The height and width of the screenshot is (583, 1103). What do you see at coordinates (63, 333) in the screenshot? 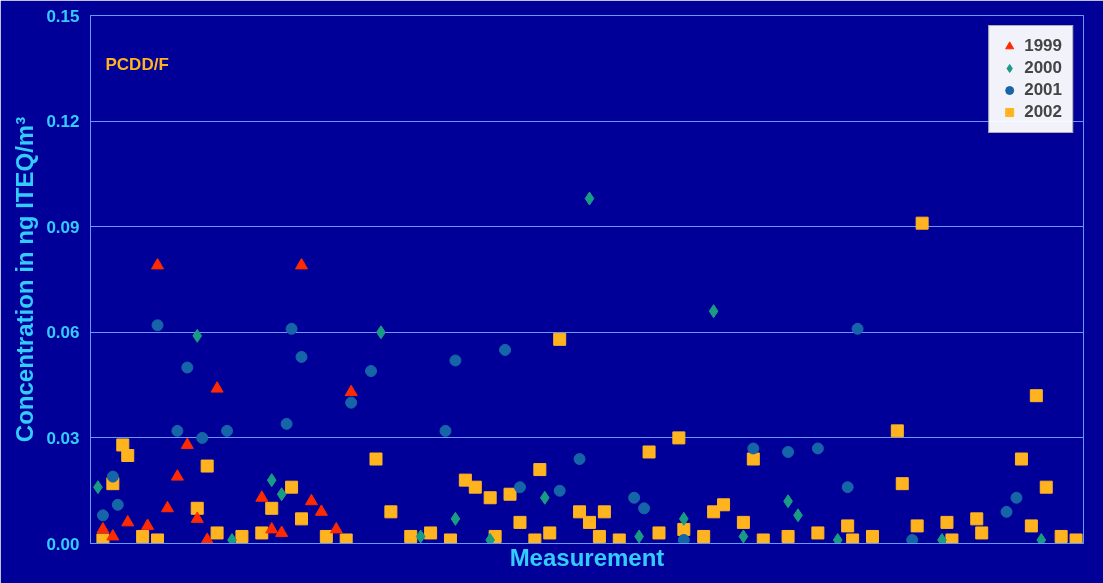
I see `y-tick-label: 0.06` at bounding box center [63, 333].